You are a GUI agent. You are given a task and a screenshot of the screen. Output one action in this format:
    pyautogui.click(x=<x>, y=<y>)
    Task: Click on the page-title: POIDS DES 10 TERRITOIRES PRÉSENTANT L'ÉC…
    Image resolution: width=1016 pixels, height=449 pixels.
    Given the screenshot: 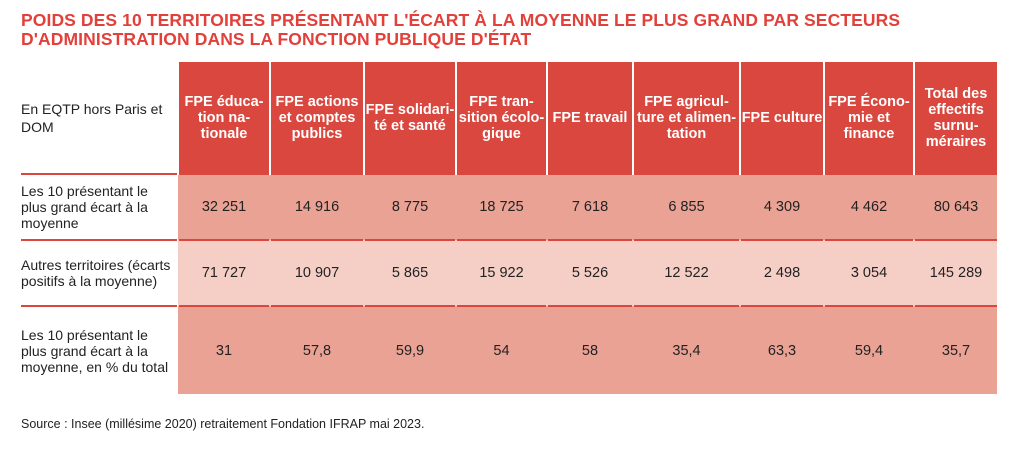 What is the action you would take?
    pyautogui.click(x=511, y=30)
    